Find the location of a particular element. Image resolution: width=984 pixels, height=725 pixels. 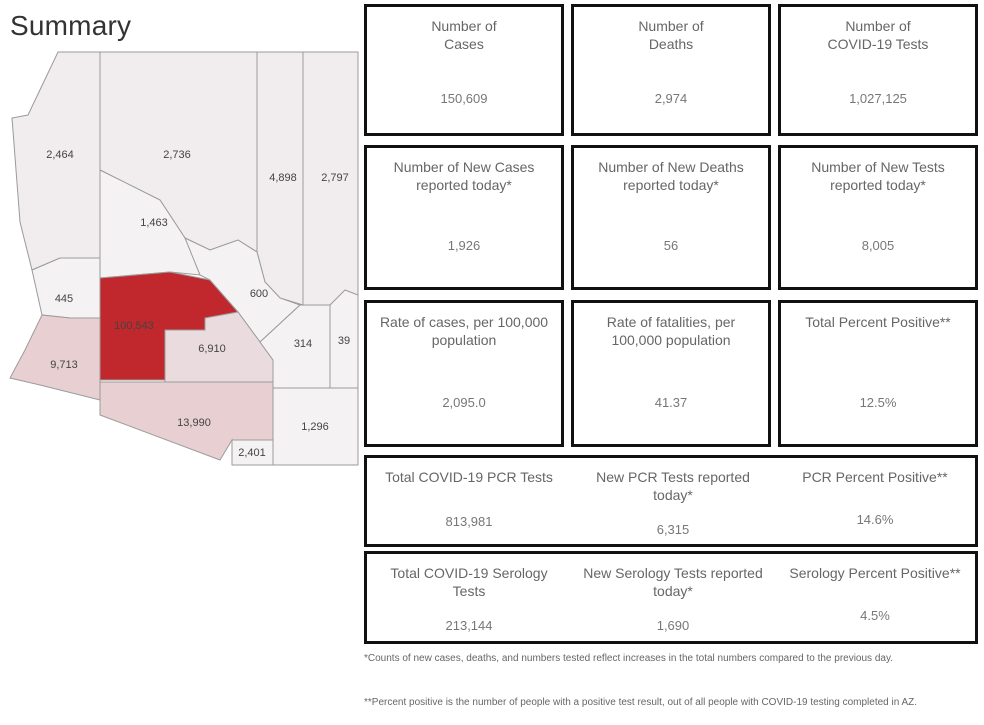

tests-value: 1,027,125 is located at coordinates (878, 98).